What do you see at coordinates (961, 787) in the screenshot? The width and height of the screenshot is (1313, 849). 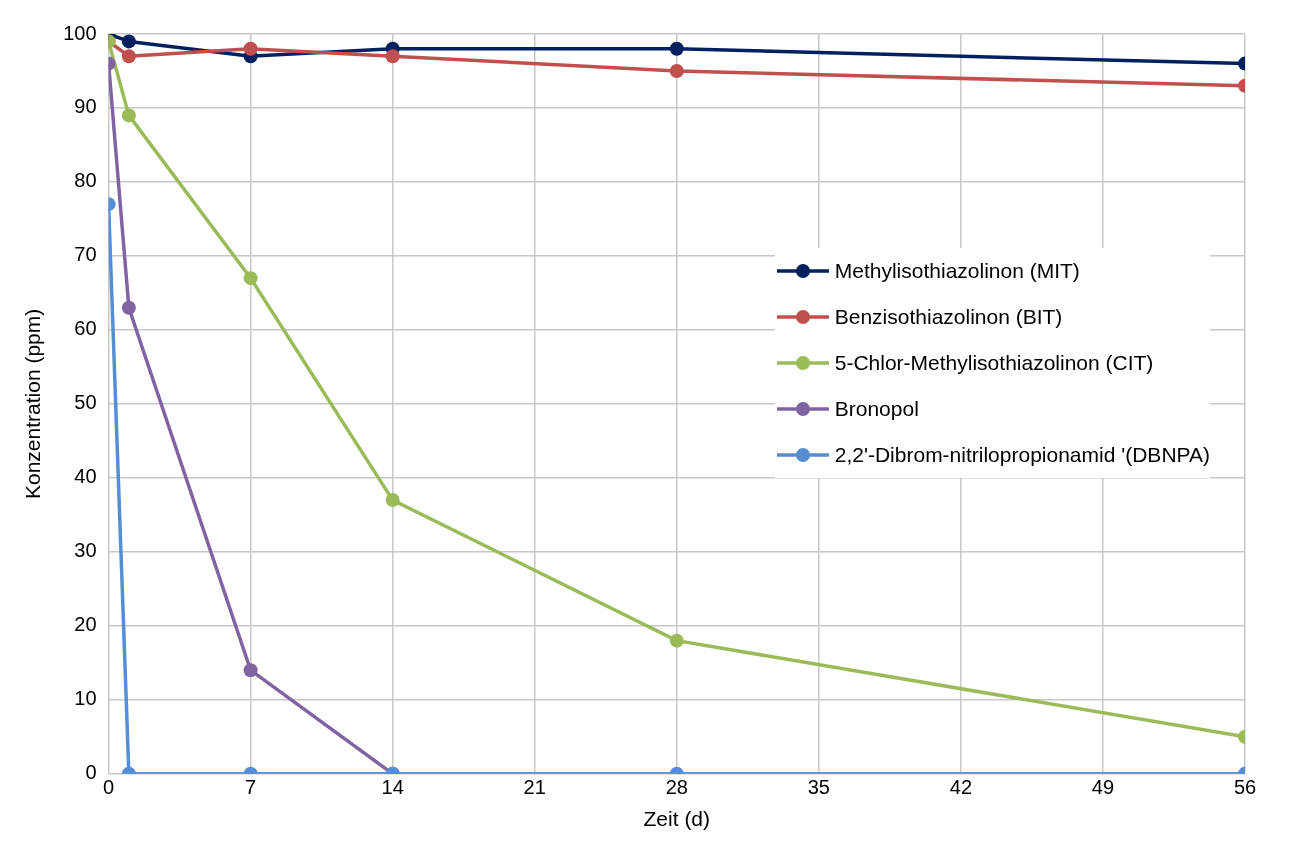 I see `x-tick-label: 42` at bounding box center [961, 787].